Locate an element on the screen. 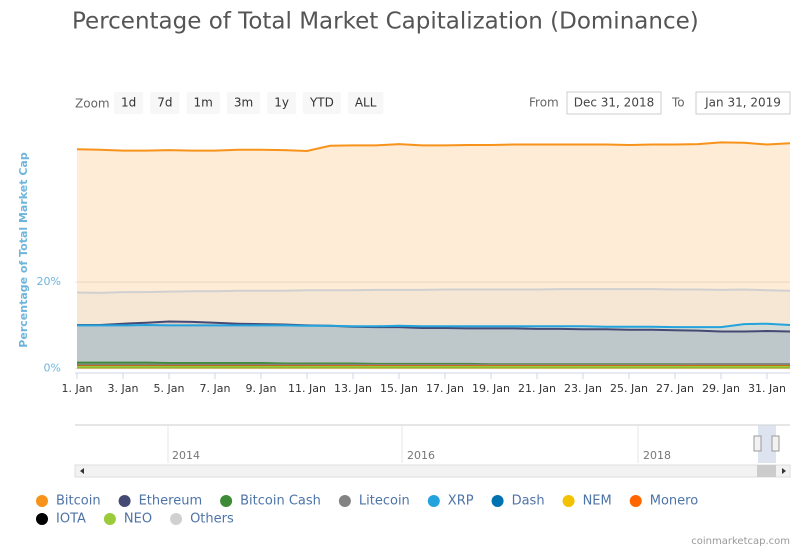 The width and height of the screenshot is (800, 550). zoom-button: 1d is located at coordinates (129, 103).